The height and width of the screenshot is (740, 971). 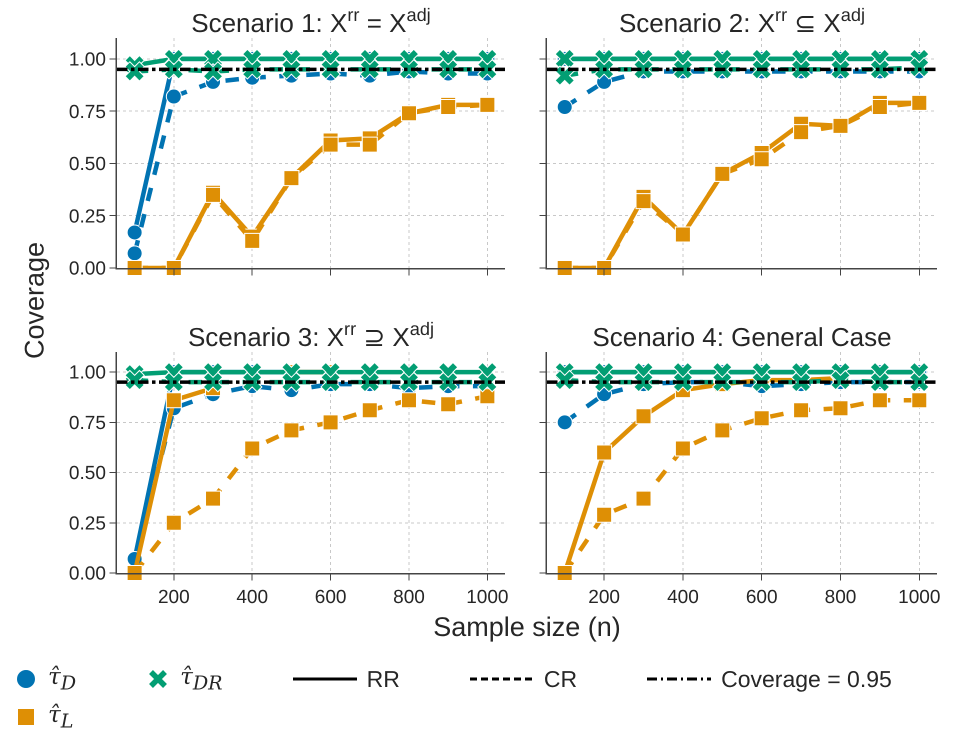 I want to click on legend-label: τ̂$_{D}$, so click(x=62, y=679).